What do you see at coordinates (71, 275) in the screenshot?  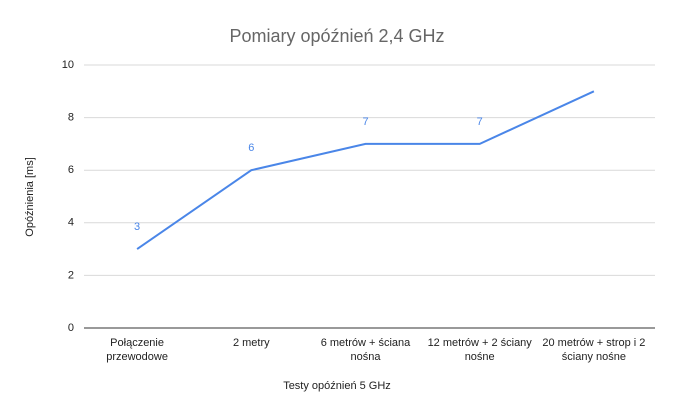 I see `y-tick-label: 2` at bounding box center [71, 275].